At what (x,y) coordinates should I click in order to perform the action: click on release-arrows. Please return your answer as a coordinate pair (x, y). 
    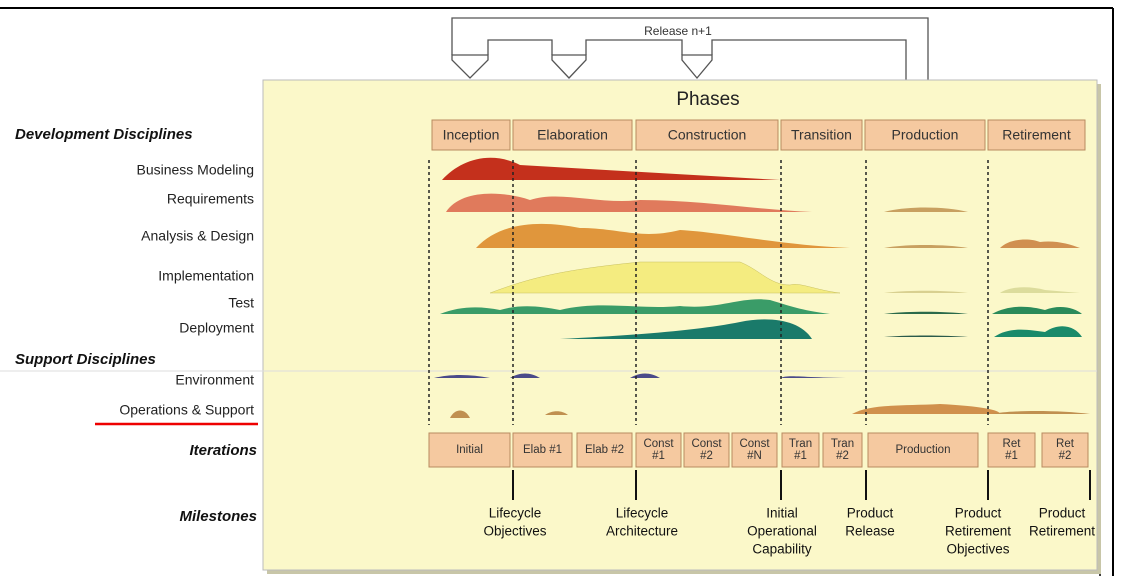
    Looking at the image, I should click on (582, 67).